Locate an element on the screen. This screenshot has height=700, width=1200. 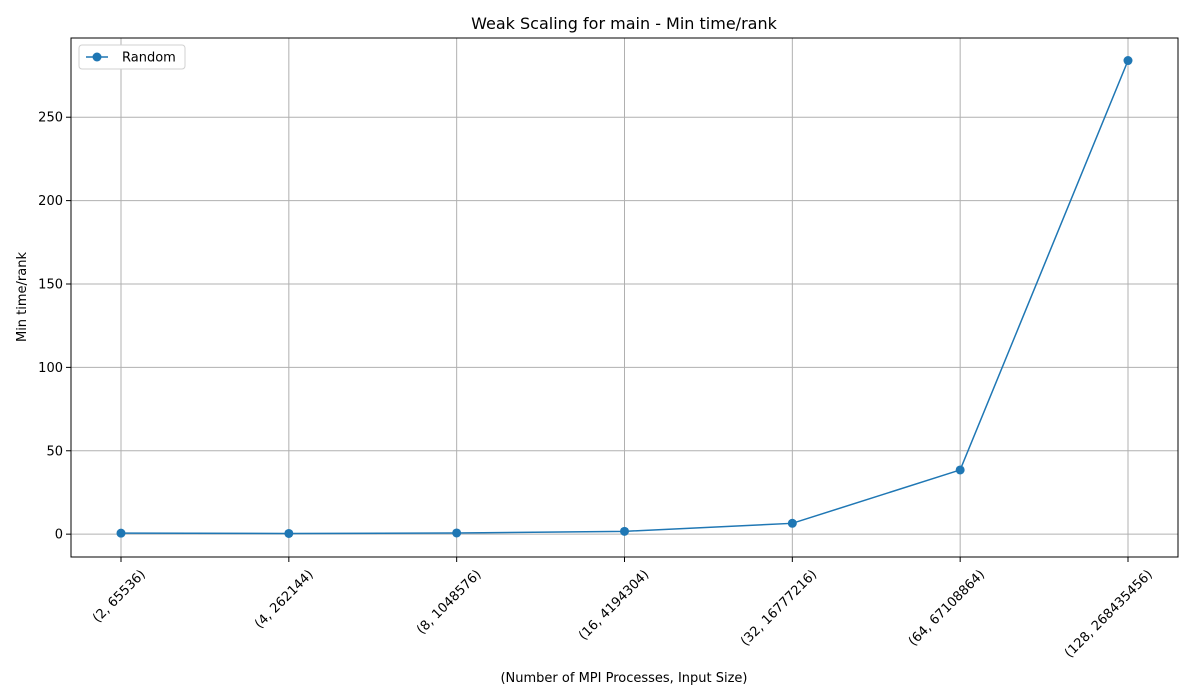
legend: Random is located at coordinates (132, 57).